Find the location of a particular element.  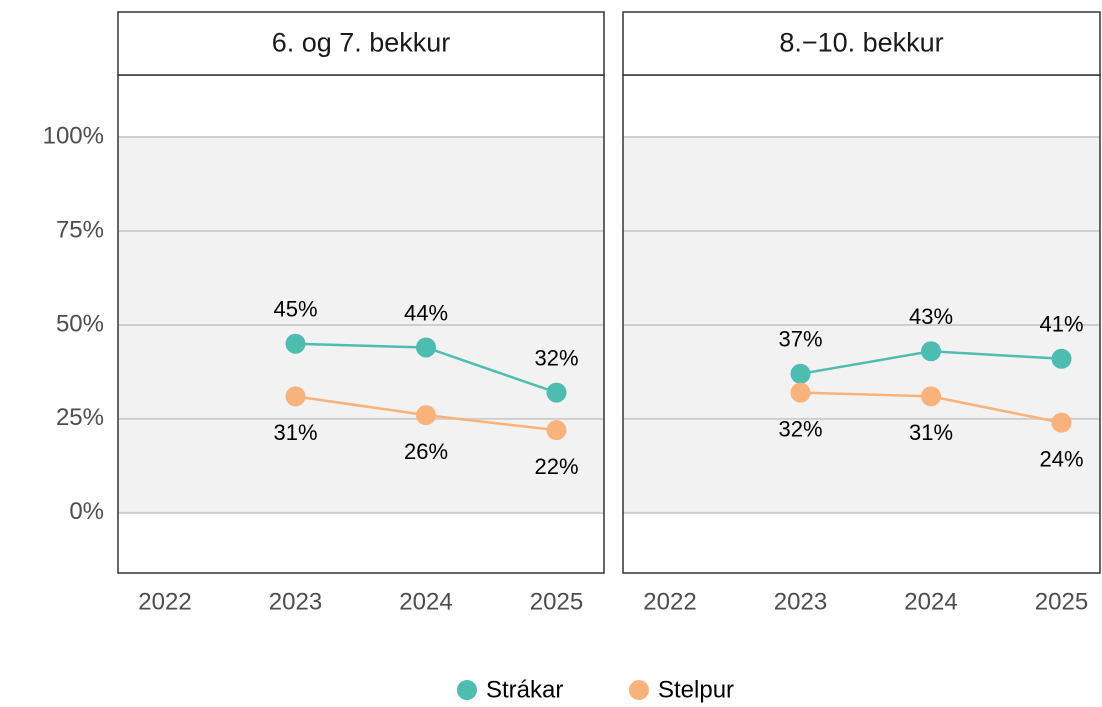

data-label: 43% is located at coordinates (931, 316).